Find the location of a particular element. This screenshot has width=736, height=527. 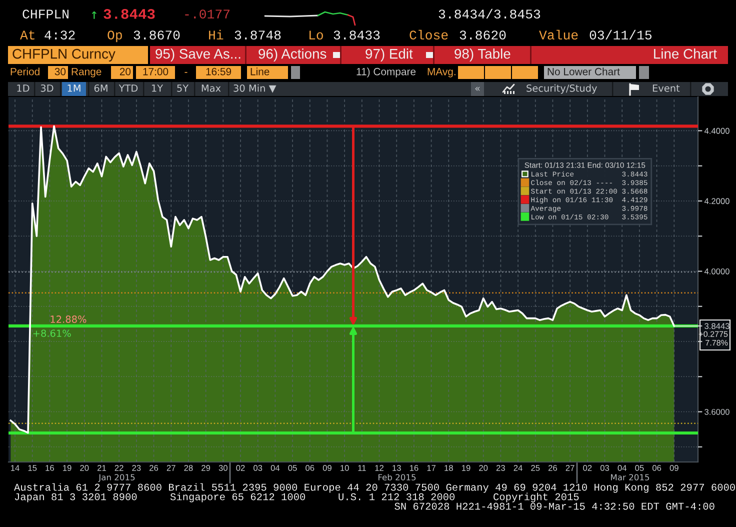

text: 3.8670 is located at coordinates (157, 35).